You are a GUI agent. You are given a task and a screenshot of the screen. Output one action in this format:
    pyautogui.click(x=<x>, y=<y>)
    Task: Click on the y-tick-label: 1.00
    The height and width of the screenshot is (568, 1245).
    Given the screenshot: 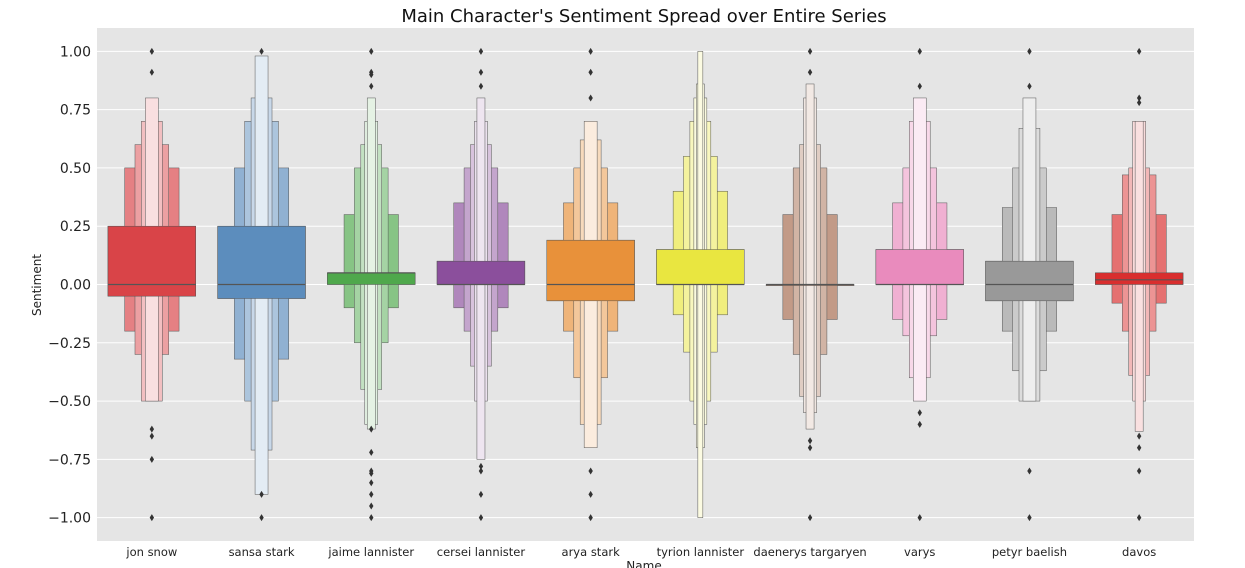 What is the action you would take?
    pyautogui.click(x=75, y=52)
    